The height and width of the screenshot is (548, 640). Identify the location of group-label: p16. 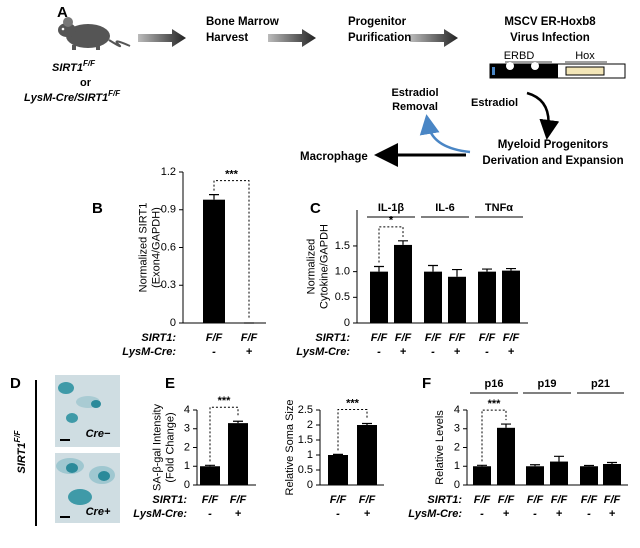
(494, 384).